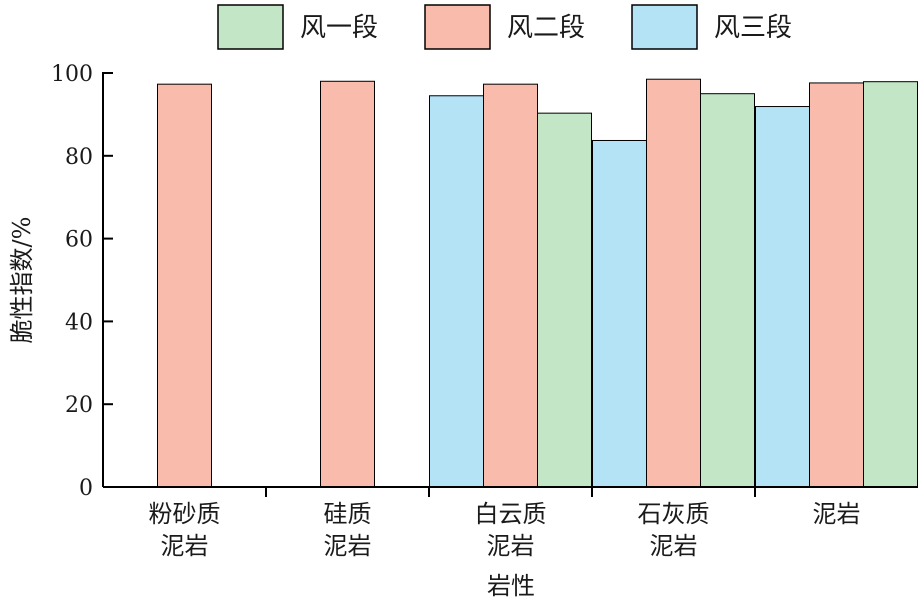  What do you see at coordinates (79, 157) in the screenshot?
I see `y-tick-label: 80` at bounding box center [79, 157].